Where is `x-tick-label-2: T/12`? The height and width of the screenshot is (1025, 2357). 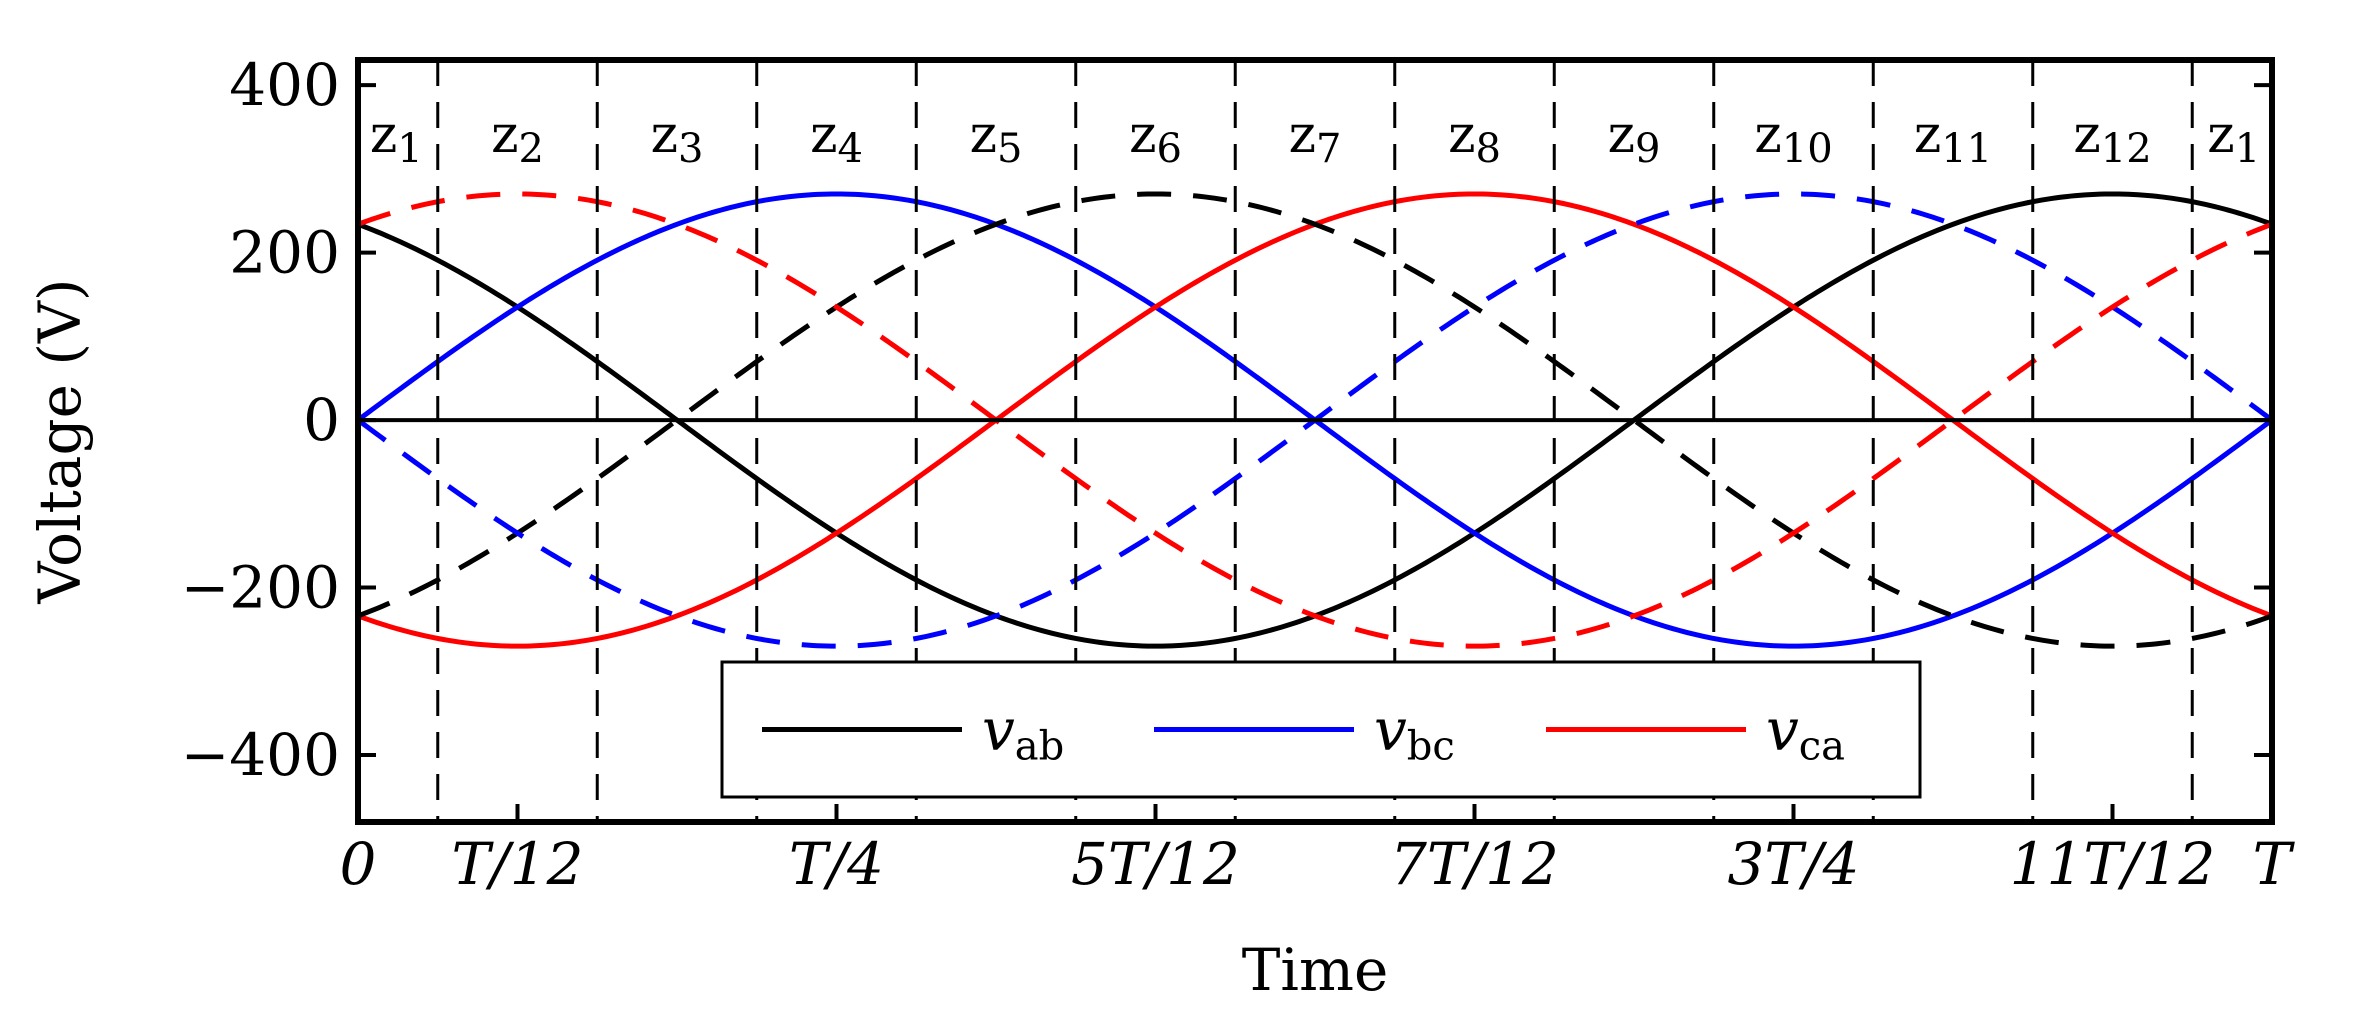
x-tick-label-2: T/12 is located at coordinates (517, 864).